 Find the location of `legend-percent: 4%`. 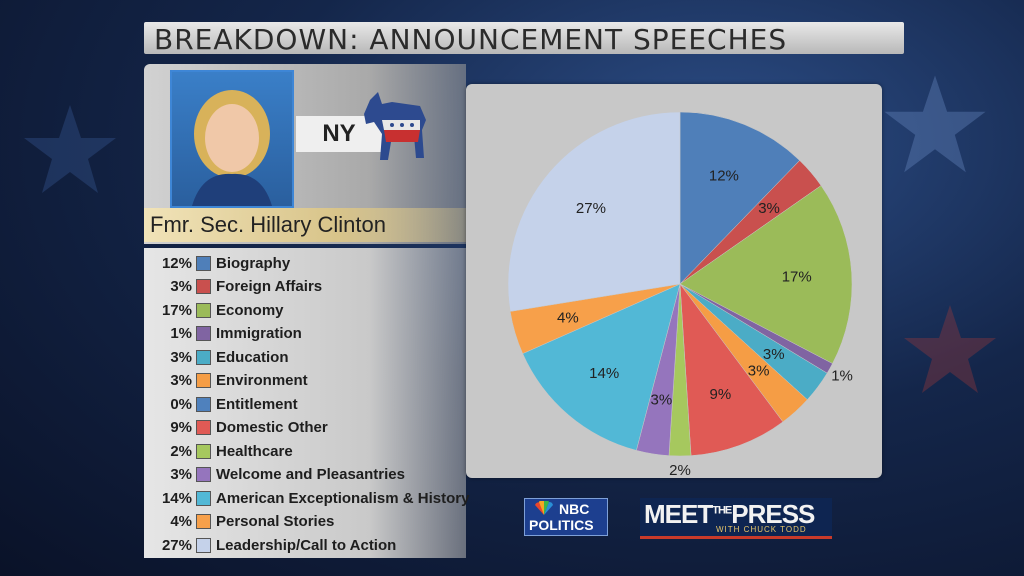

legend-percent: 4% is located at coordinates (181, 521).